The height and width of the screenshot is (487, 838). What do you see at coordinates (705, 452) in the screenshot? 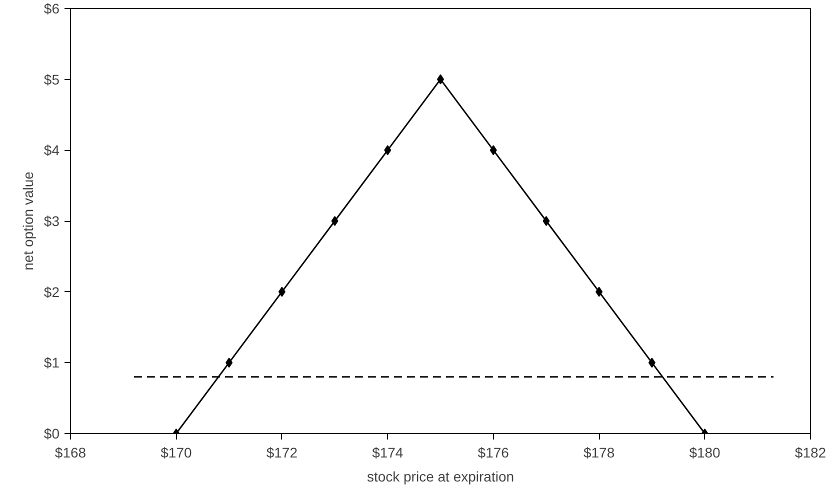
I see `x-tick-label: $180` at bounding box center [705, 452].